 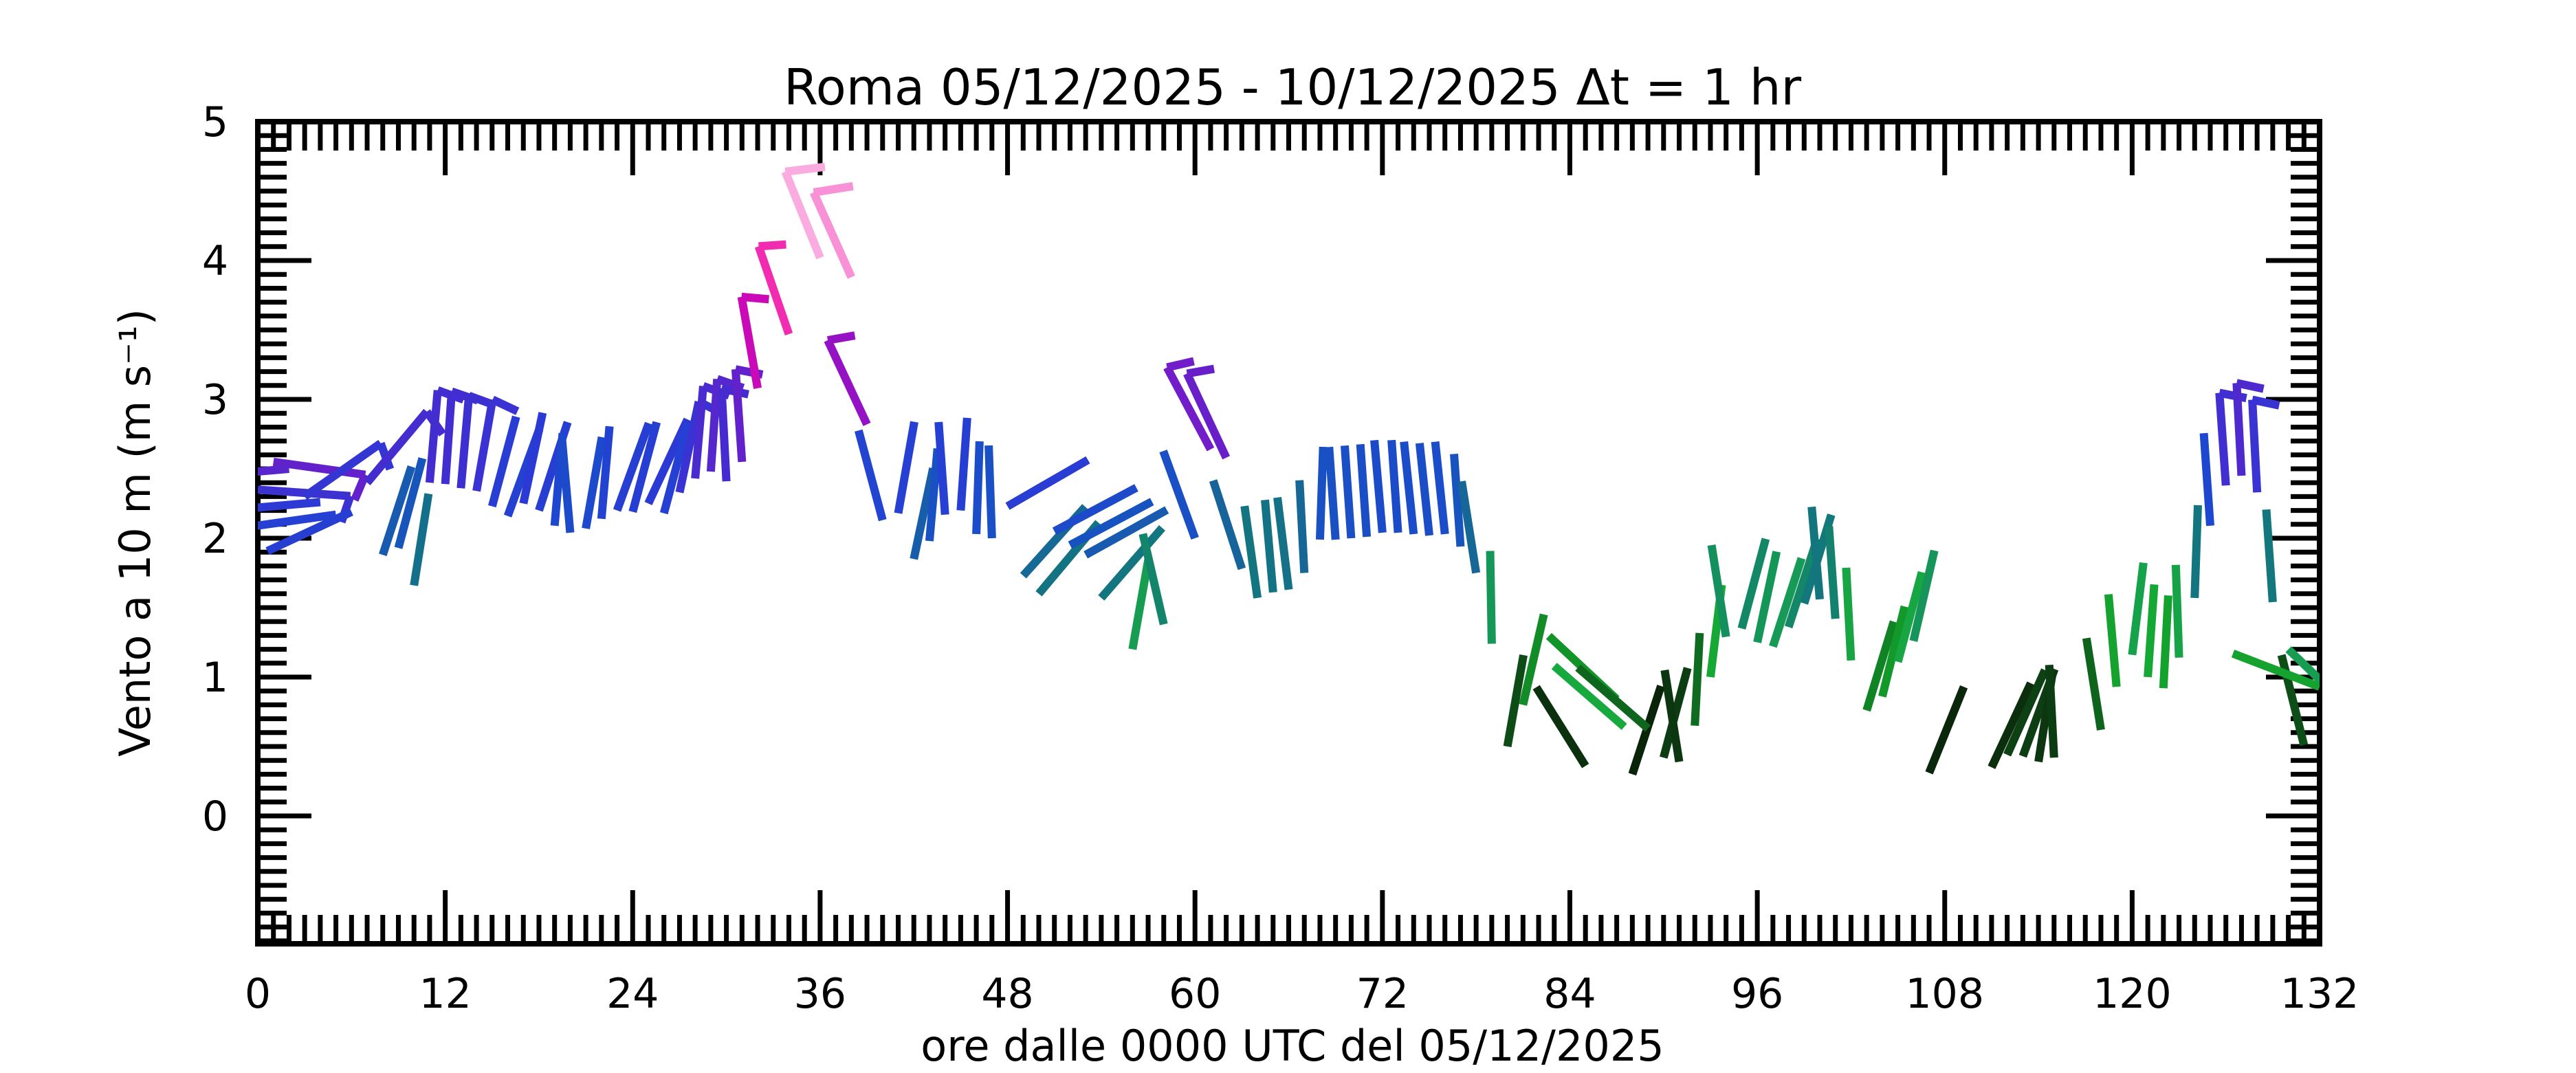 I want to click on y-tick-label: 4, so click(x=215, y=261).